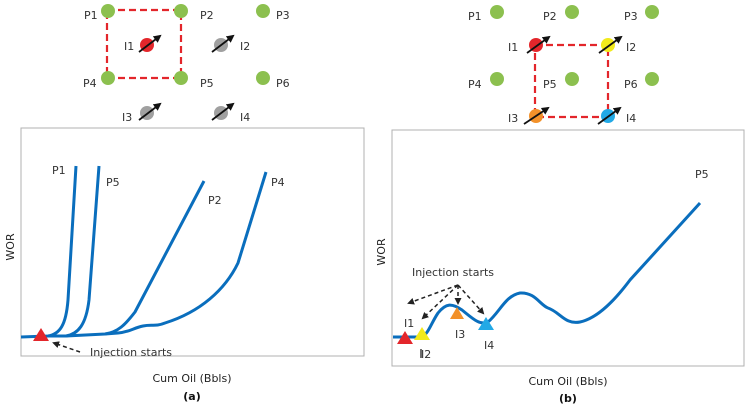  I want to click on label-i2-b: I2, so click(631, 47).